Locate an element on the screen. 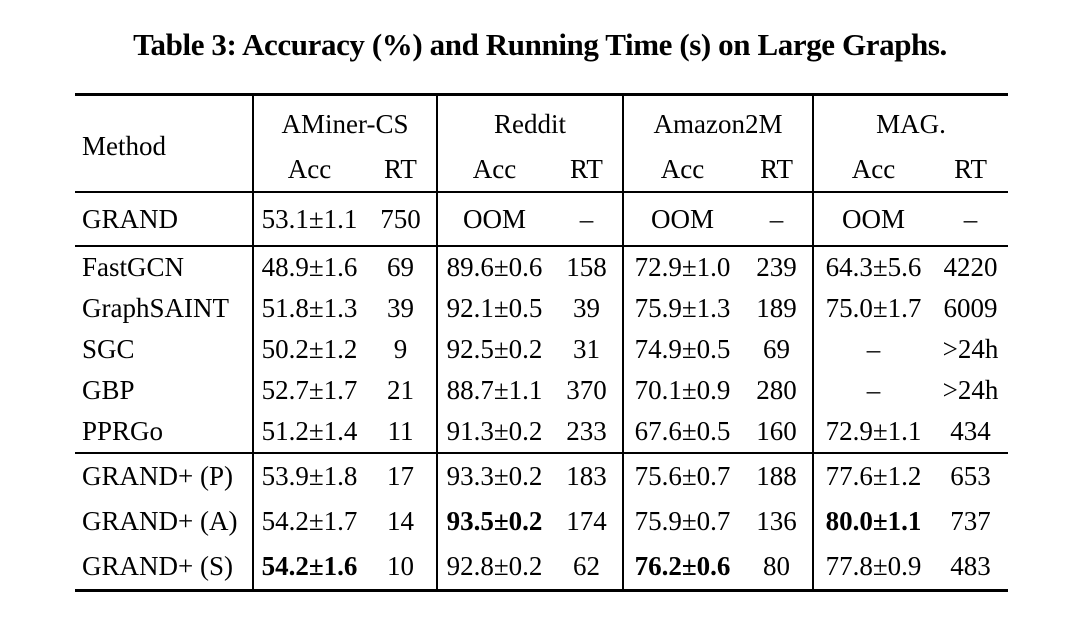  cell-acc: 91.3±0.2 is located at coordinates (493, 432).